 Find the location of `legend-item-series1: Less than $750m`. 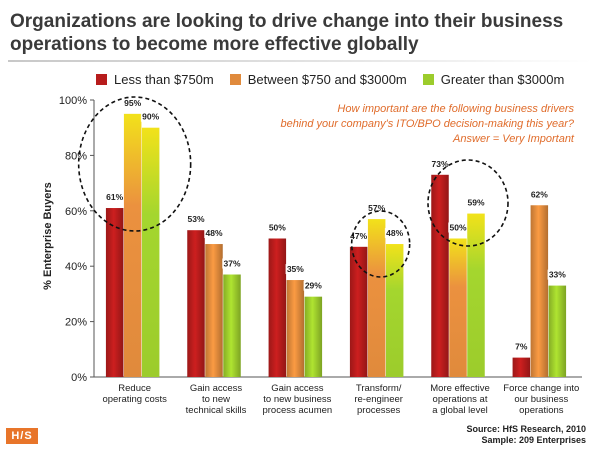

legend-item-series1: Less than $750m is located at coordinates (155, 79).